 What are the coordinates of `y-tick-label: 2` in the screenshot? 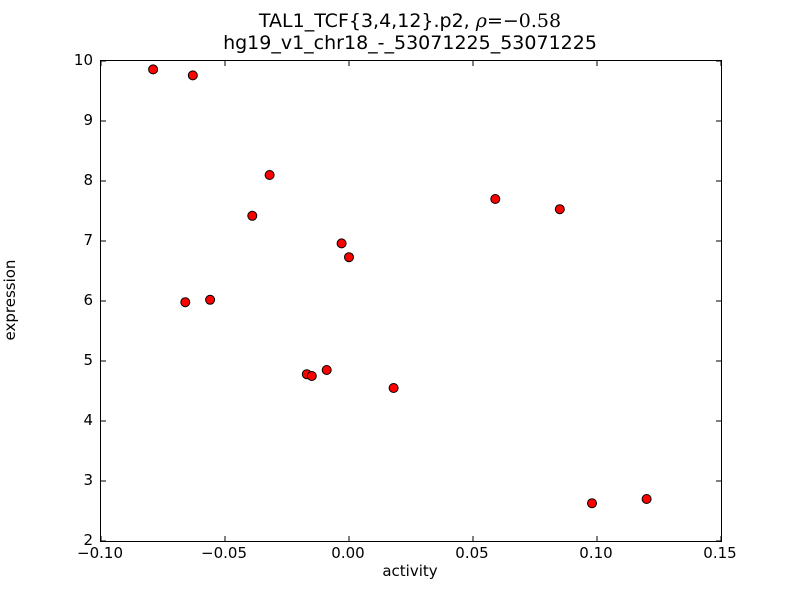 It's located at (88, 540).